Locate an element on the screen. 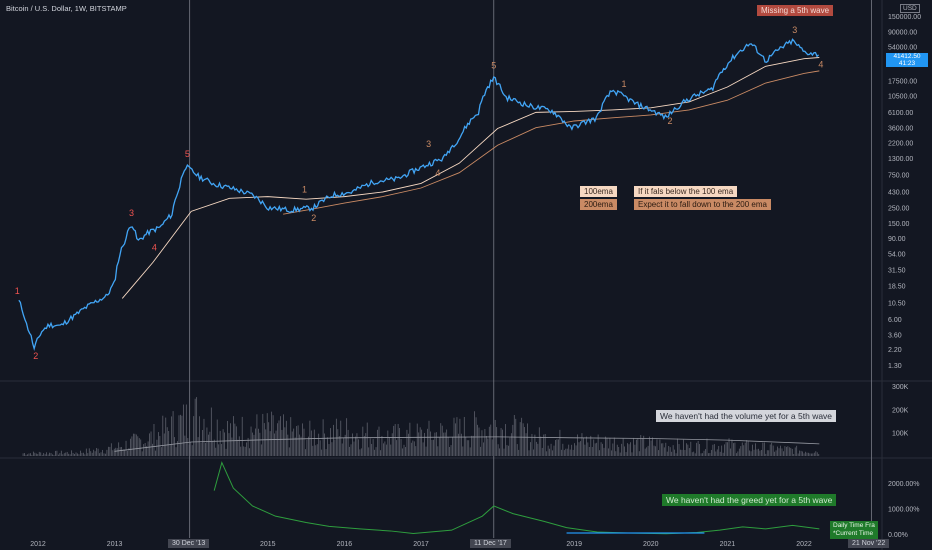 This screenshot has width=932, height=550. time-tick-8: 2020 is located at coordinates (651, 544).